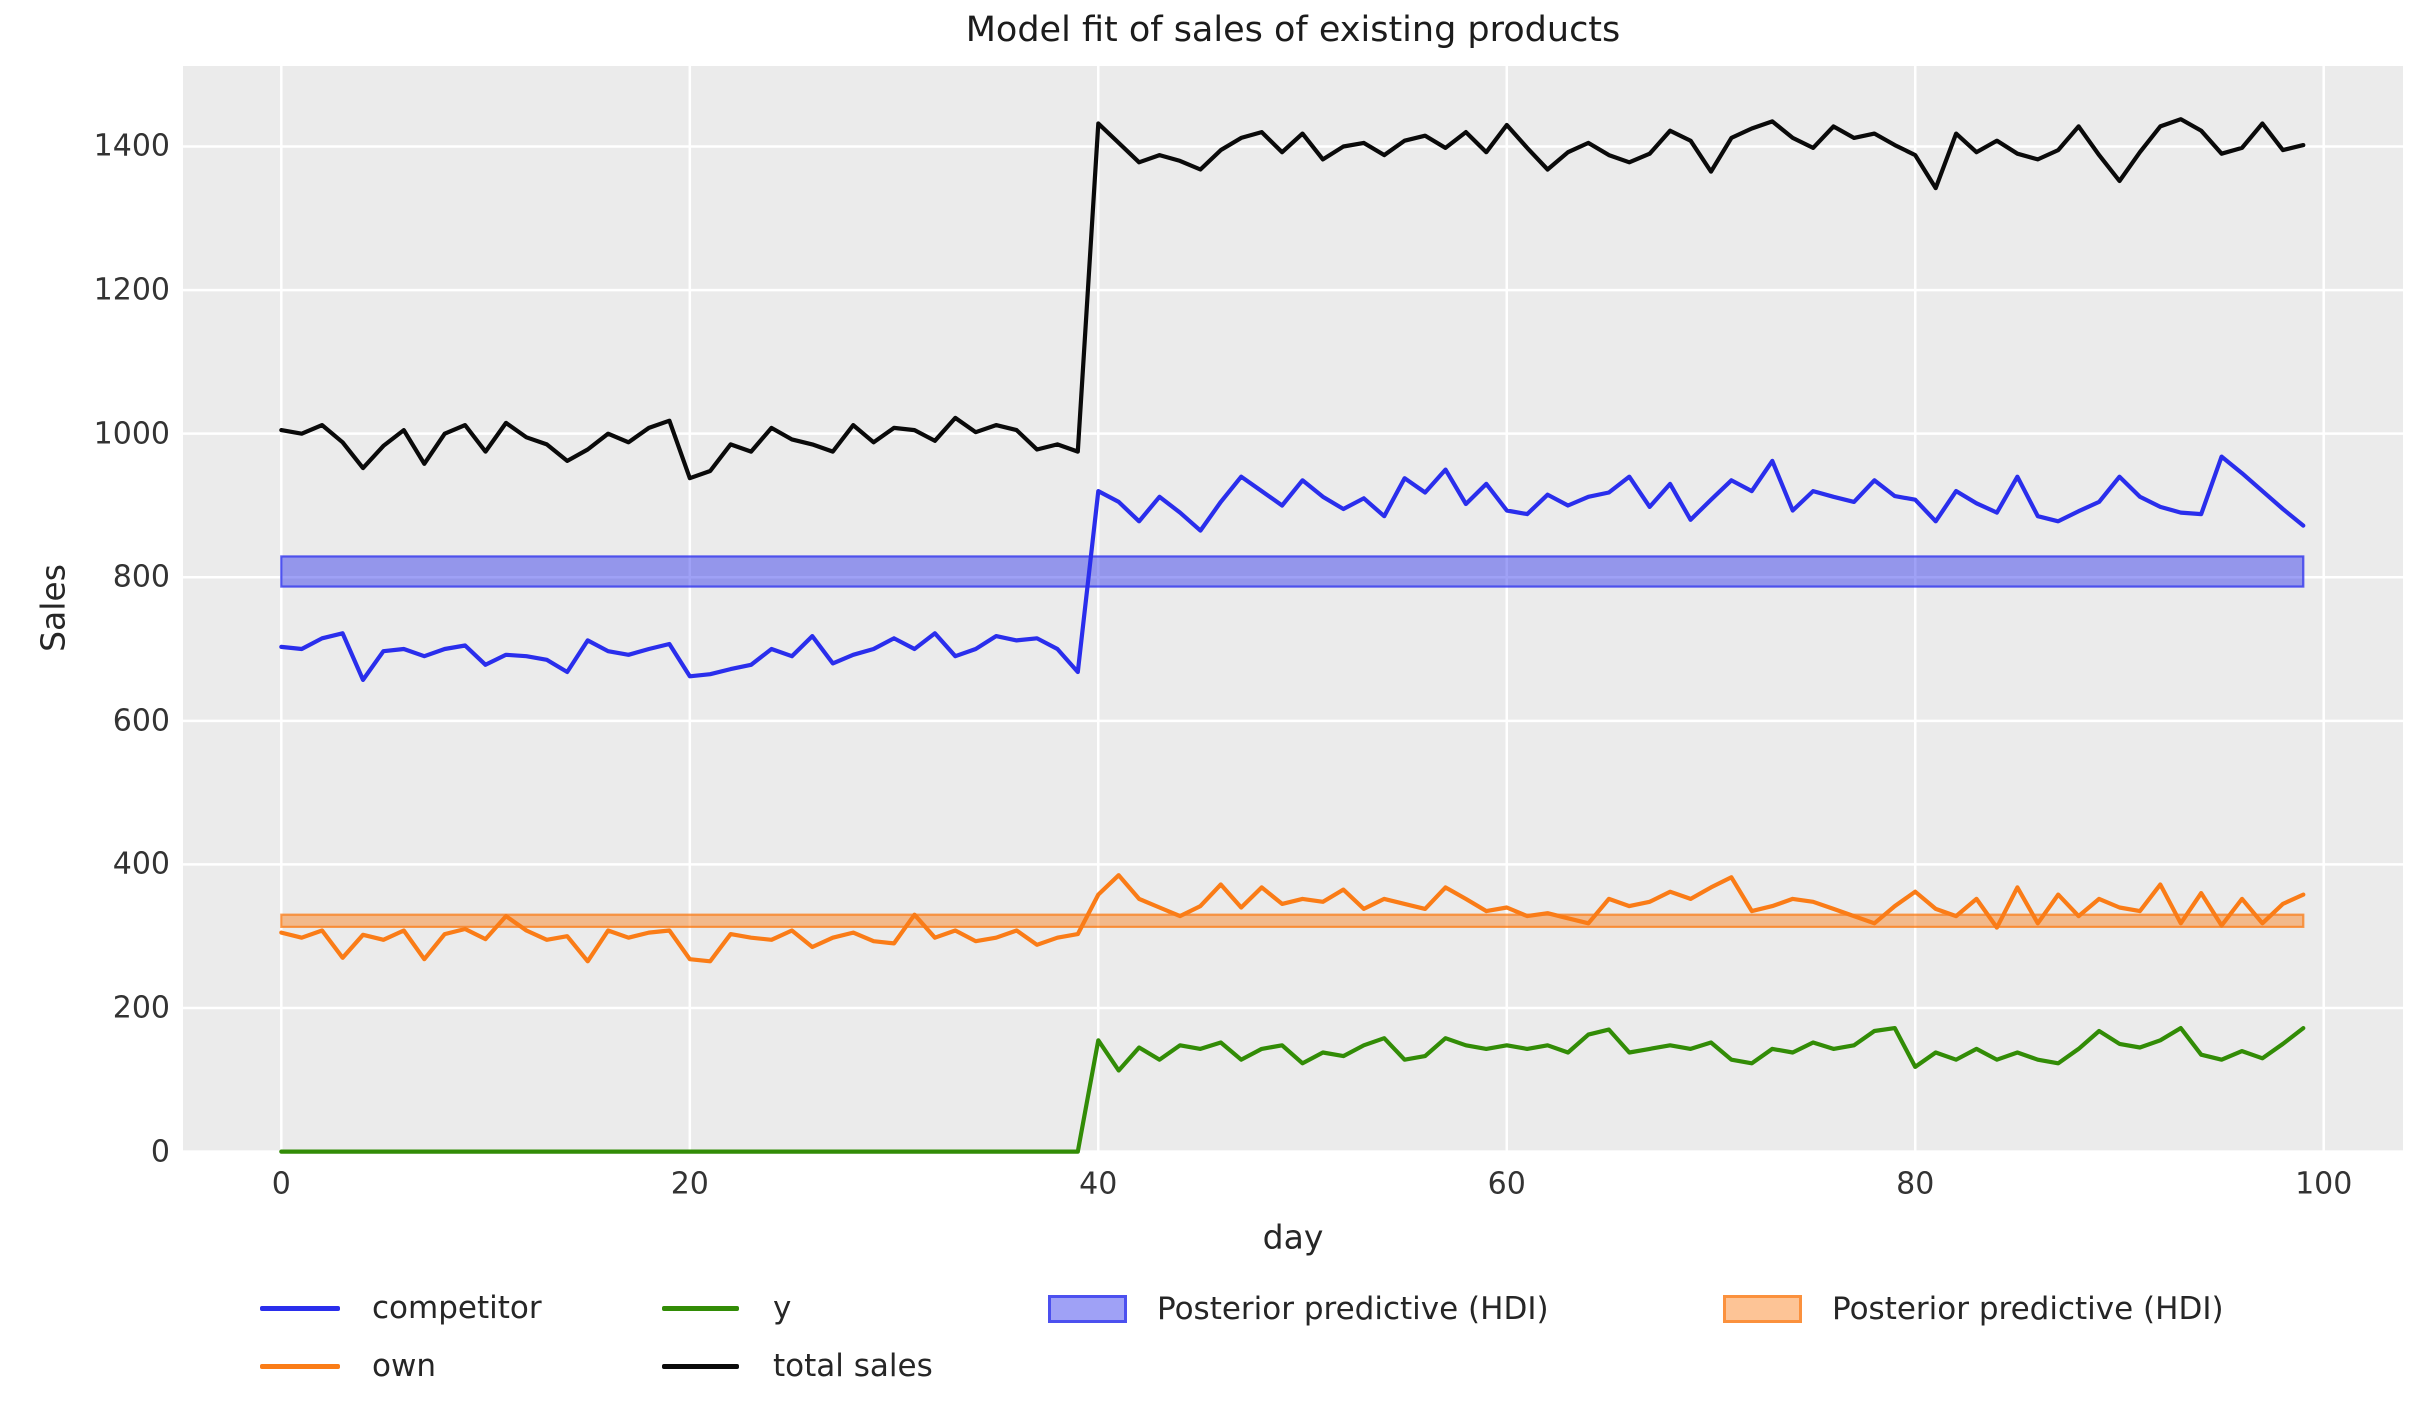 This screenshot has width=2423, height=1423. I want to click on legend-item-posterior-predictive-hdi-blue: Posterior predictive (HDI), so click(1298, 1309).